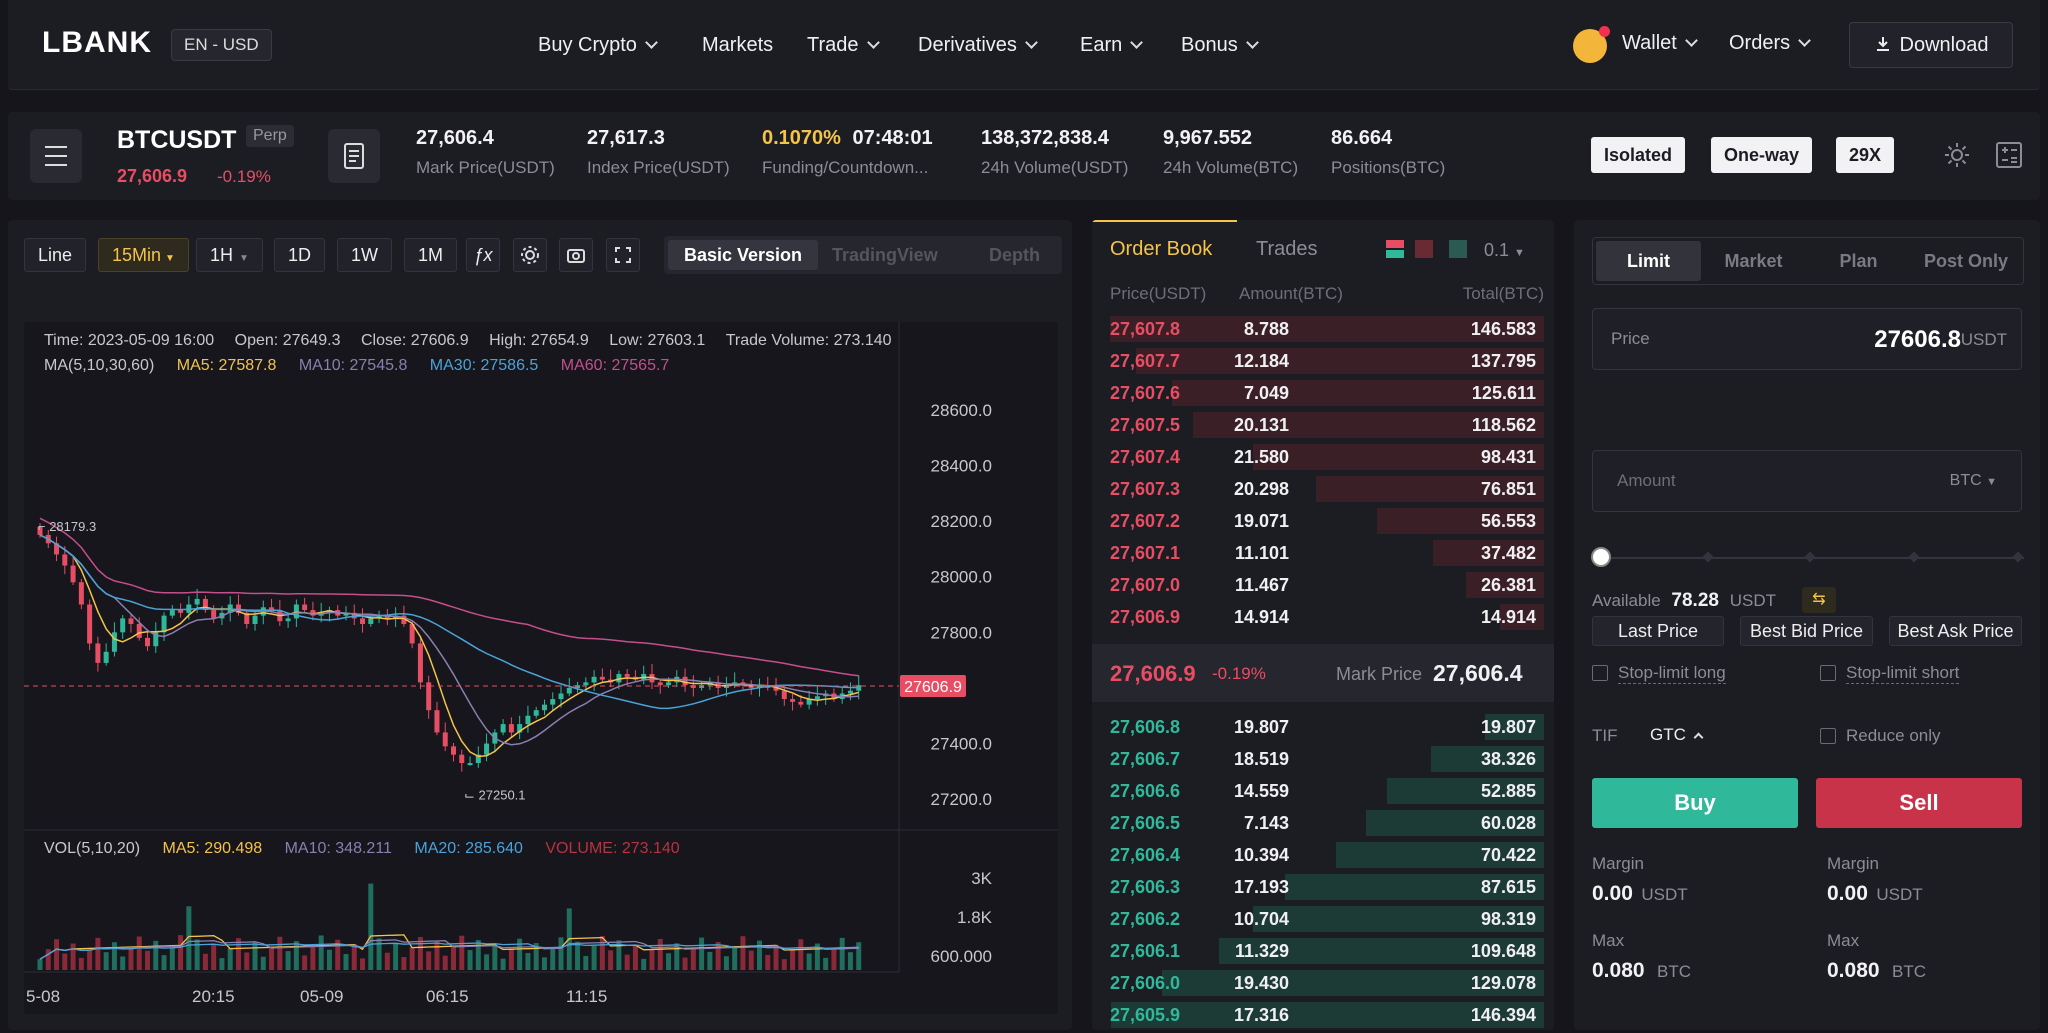 The image size is (2048, 1033). I want to click on leverage-button: 29X, so click(1865, 155).